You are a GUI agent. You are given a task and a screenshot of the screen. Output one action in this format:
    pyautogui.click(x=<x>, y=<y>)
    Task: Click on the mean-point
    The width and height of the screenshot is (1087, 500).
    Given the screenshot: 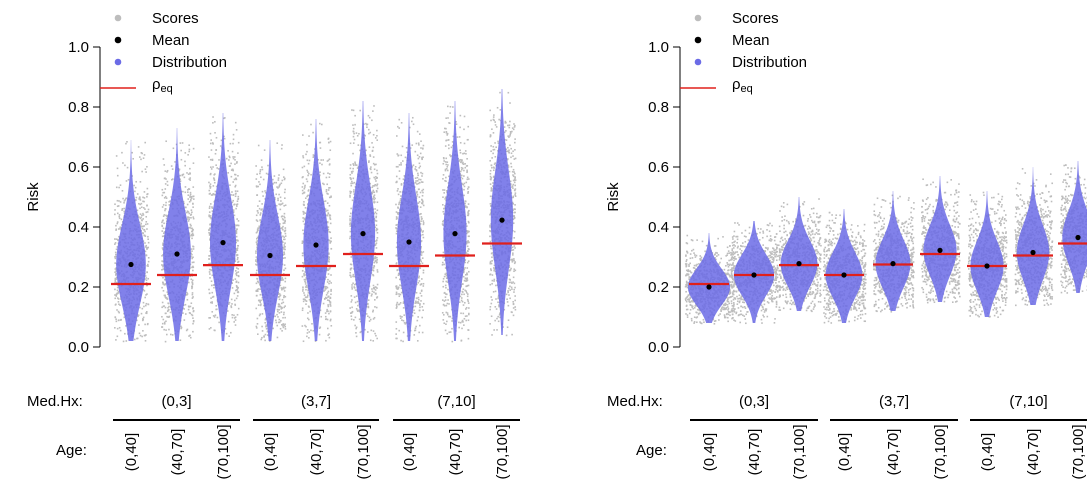 What is the action you would take?
    pyautogui.click(x=131, y=264)
    